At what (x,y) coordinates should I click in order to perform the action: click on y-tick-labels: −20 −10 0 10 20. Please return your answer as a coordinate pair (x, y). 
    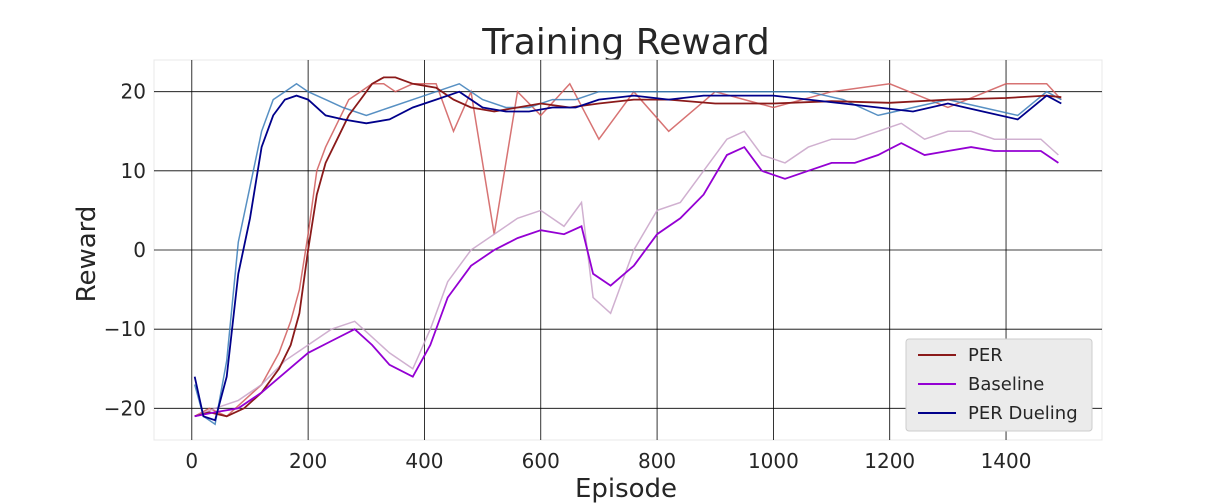
    Looking at the image, I should click on (125, 250).